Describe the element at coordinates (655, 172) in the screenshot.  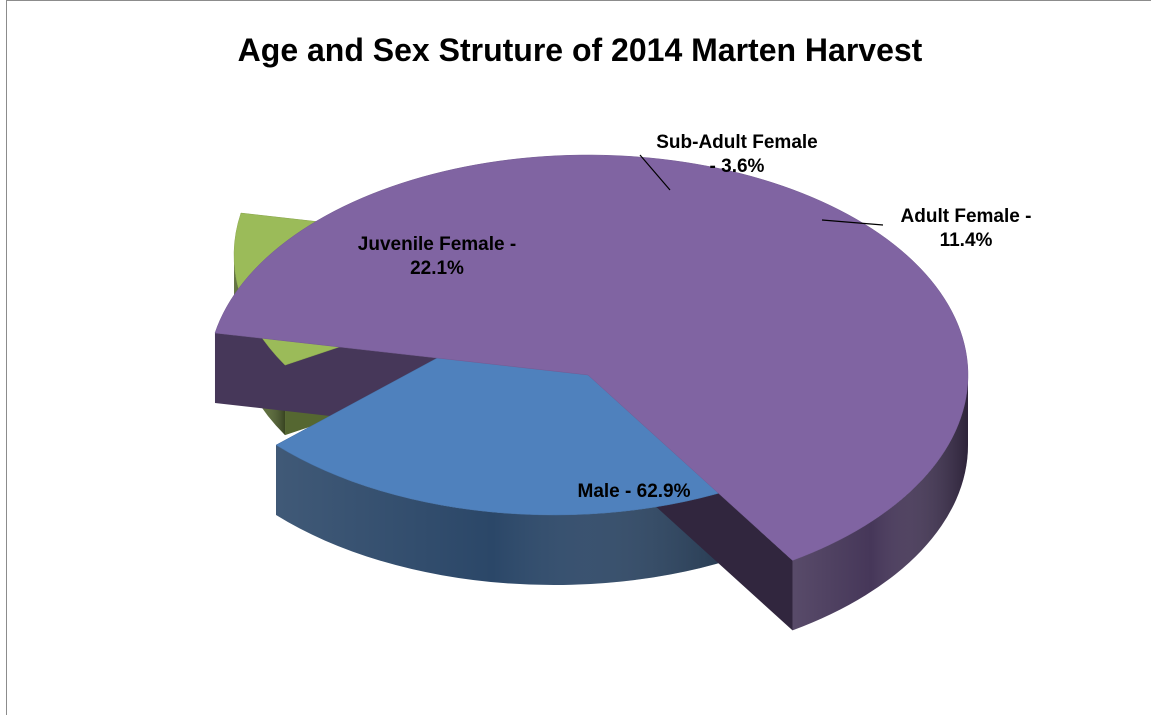
I see `leader-line-sub-adult-female` at that location.